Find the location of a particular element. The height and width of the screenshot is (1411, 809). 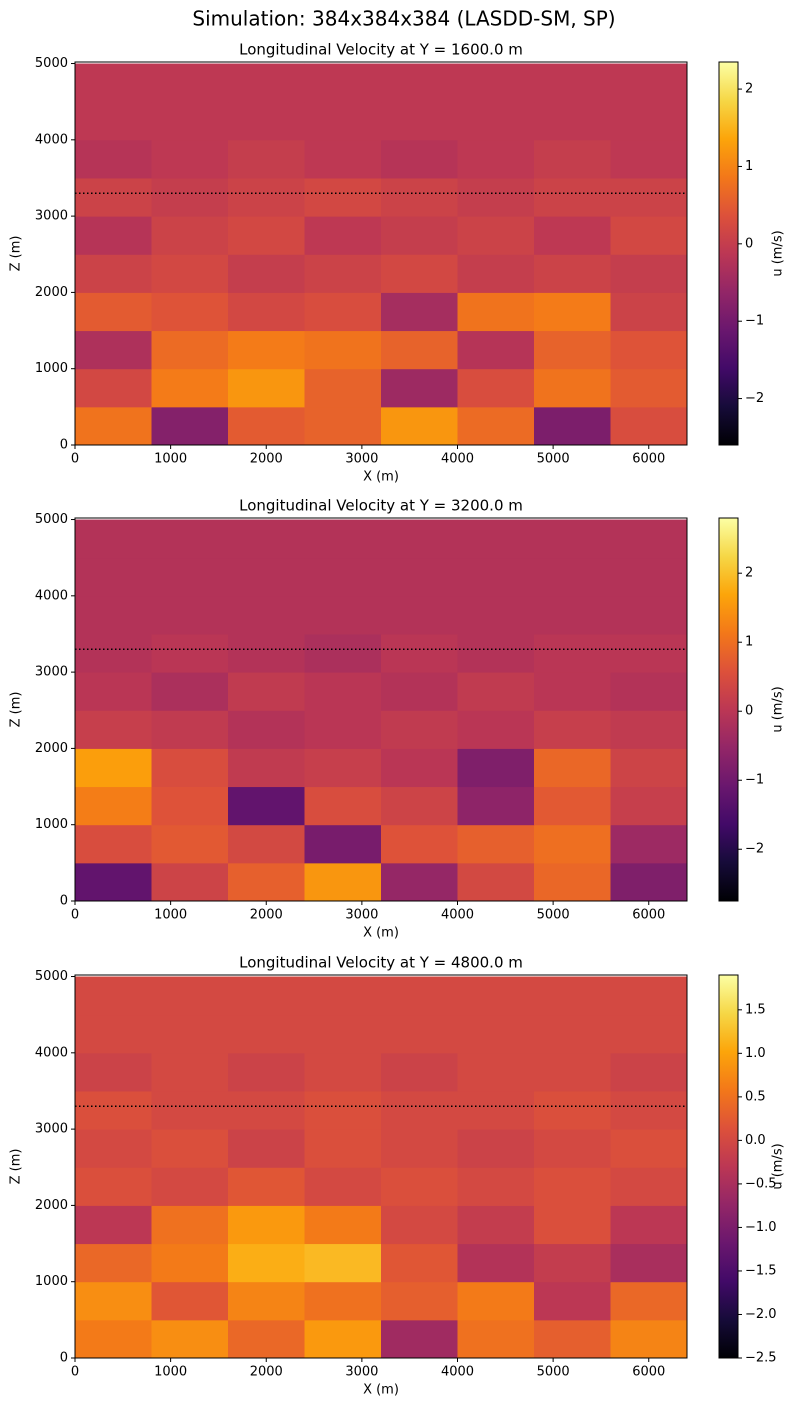

y-tick-label: 0 is located at coordinates (64, 445).